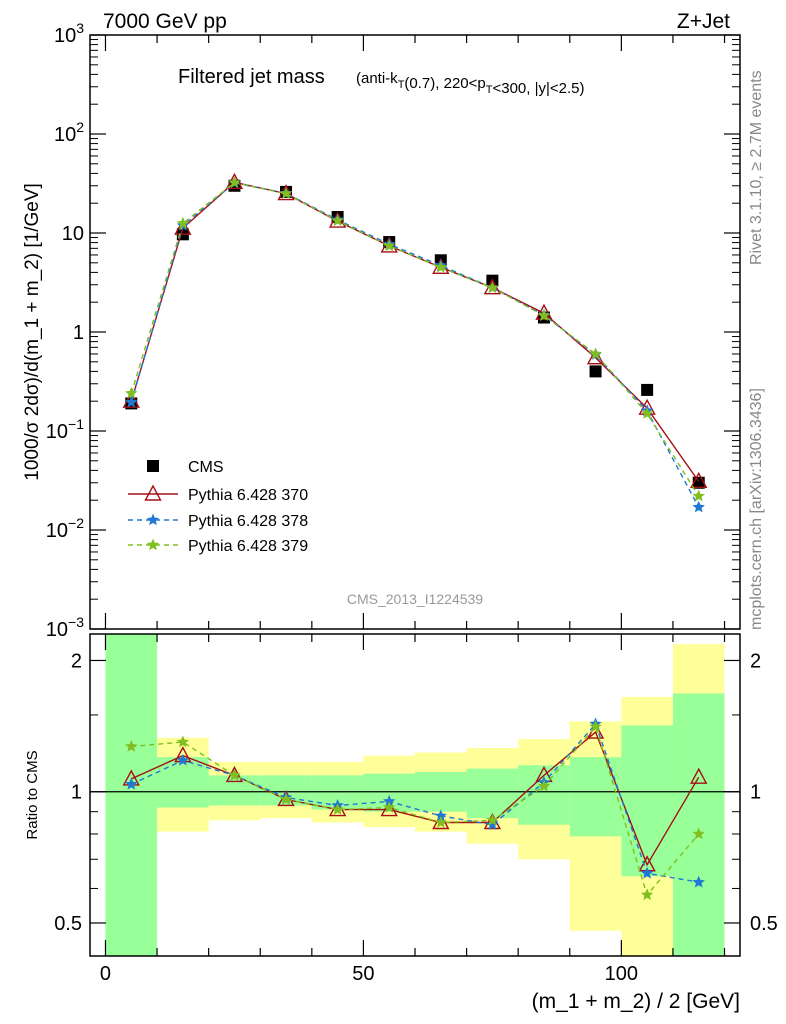 The image size is (786, 1024). Describe the element at coordinates (251, 77) in the screenshot. I see `main-title: Filtered jet mass` at that location.